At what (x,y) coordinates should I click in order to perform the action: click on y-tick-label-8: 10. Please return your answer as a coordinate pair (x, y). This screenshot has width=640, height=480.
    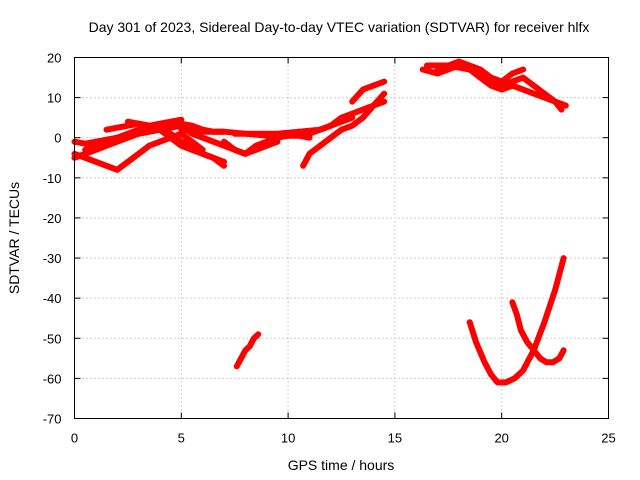
    Looking at the image, I should click on (54, 98).